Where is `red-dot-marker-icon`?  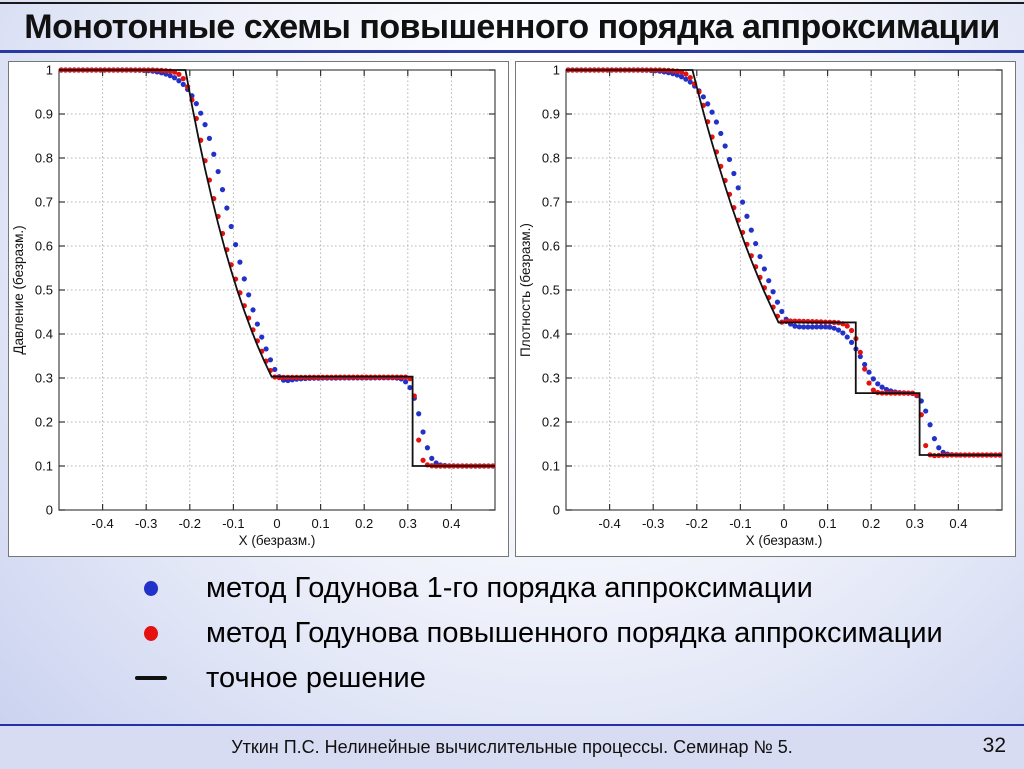 red-dot-marker-icon is located at coordinates (151, 633).